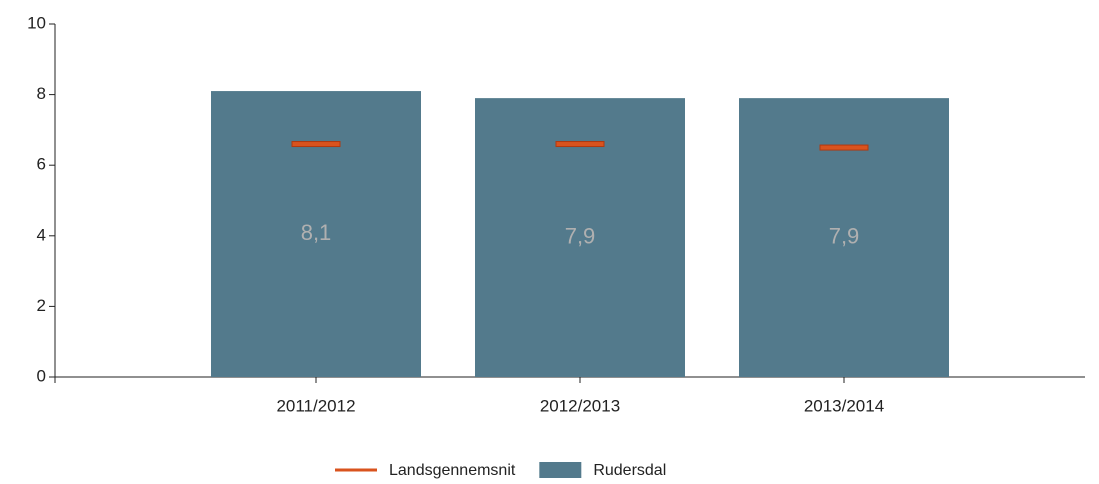 Image resolution: width=1099 pixels, height=484 pixels. What do you see at coordinates (41, 234) in the screenshot?
I see `y-tick-label: 4` at bounding box center [41, 234].